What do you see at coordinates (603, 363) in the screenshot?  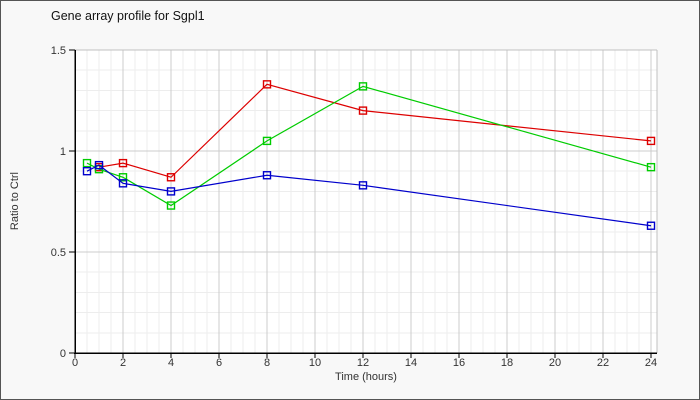 I see `x-tick-label: 22` at bounding box center [603, 363].